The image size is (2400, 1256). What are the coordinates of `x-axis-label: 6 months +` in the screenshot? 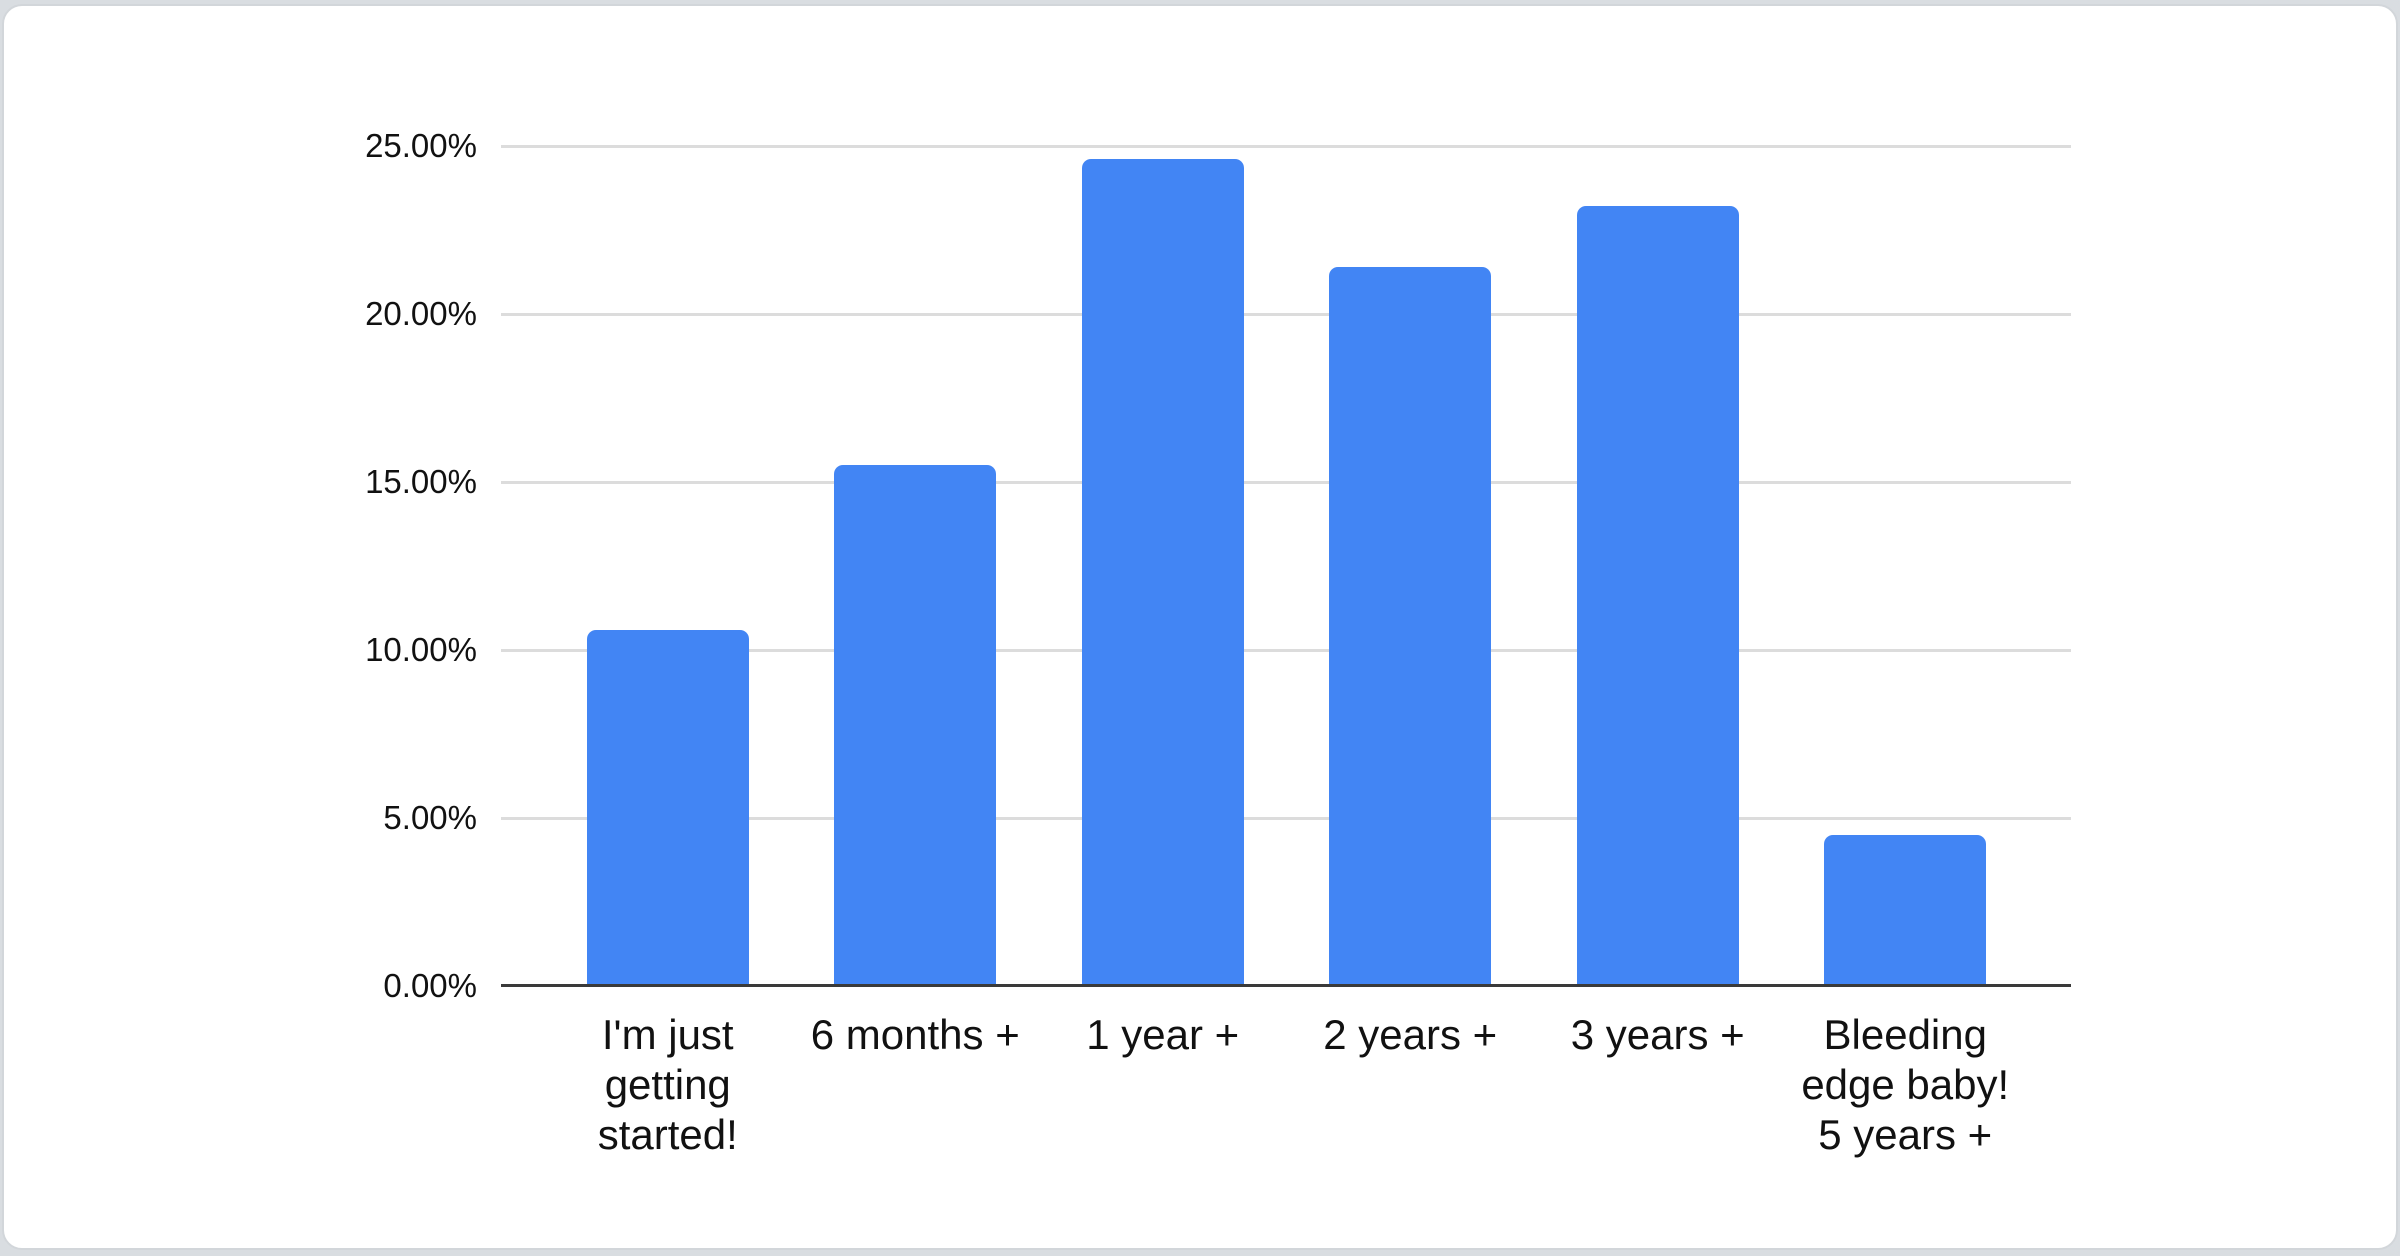 It's located at (915, 1034).